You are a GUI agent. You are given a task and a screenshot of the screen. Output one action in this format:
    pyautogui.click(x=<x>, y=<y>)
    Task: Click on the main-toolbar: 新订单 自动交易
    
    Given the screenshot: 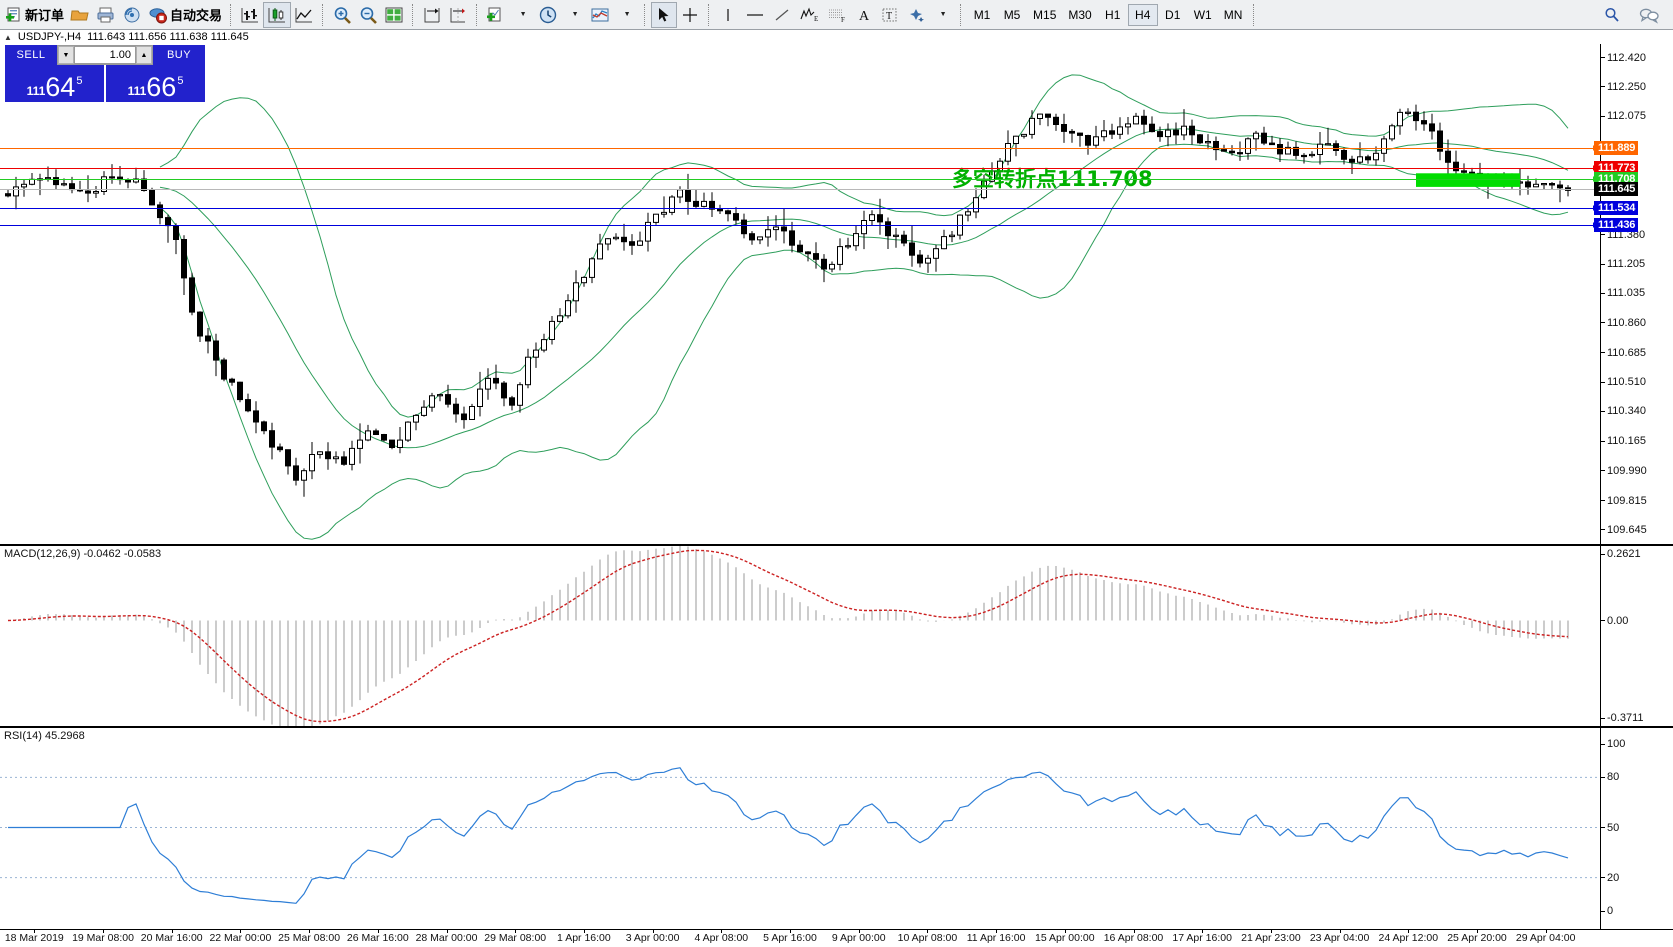 What is the action you would take?
    pyautogui.click(x=836, y=15)
    